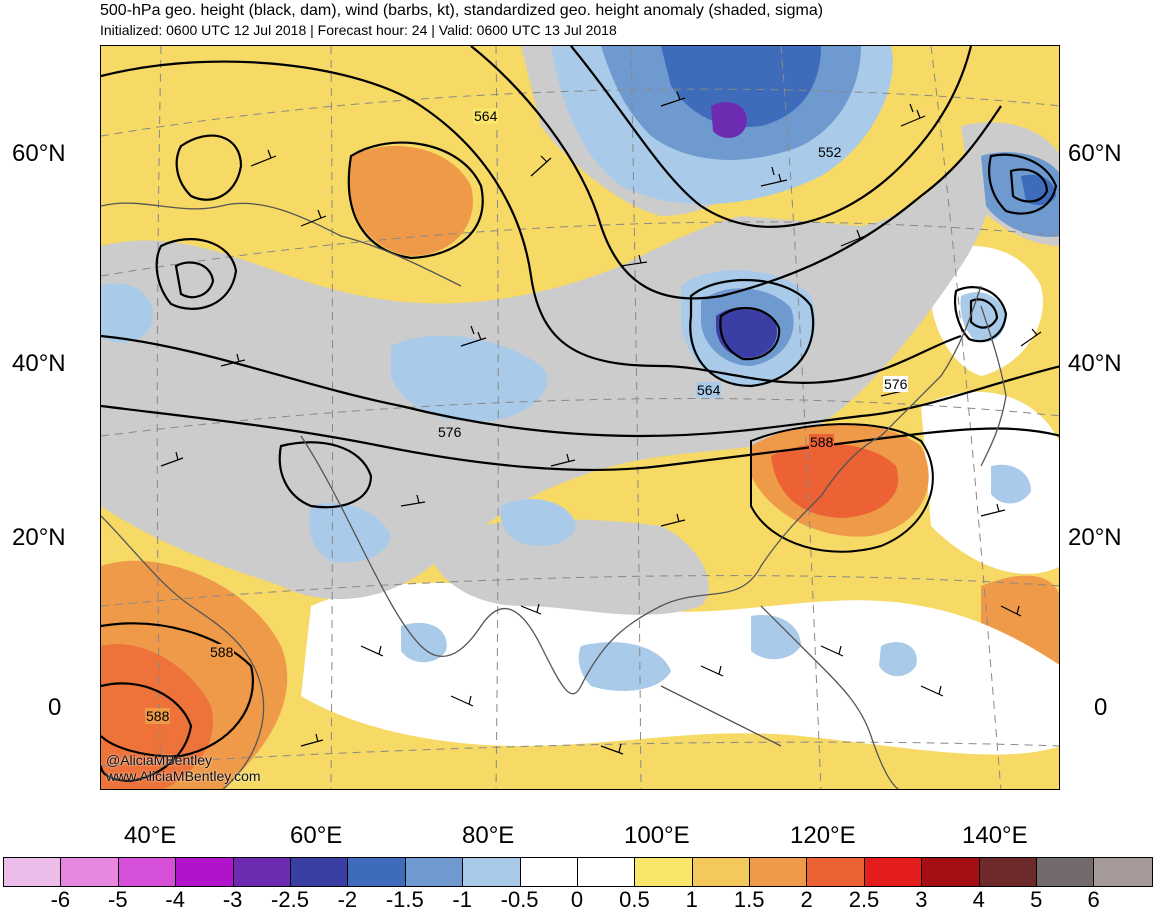  What do you see at coordinates (990, 483) in the screenshot?
I see `neutral-region-japan` at bounding box center [990, 483].